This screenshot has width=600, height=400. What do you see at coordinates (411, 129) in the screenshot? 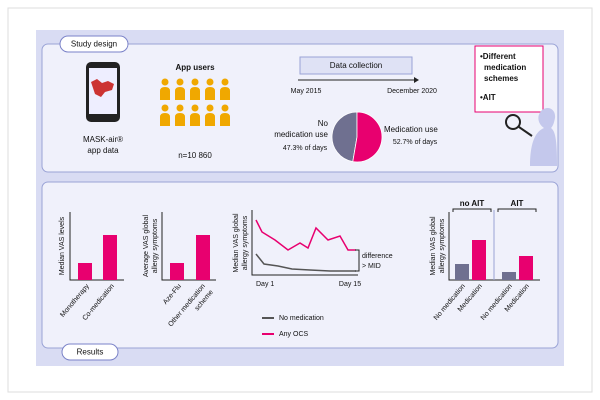
I see `slice-label: Medication use` at bounding box center [411, 129].